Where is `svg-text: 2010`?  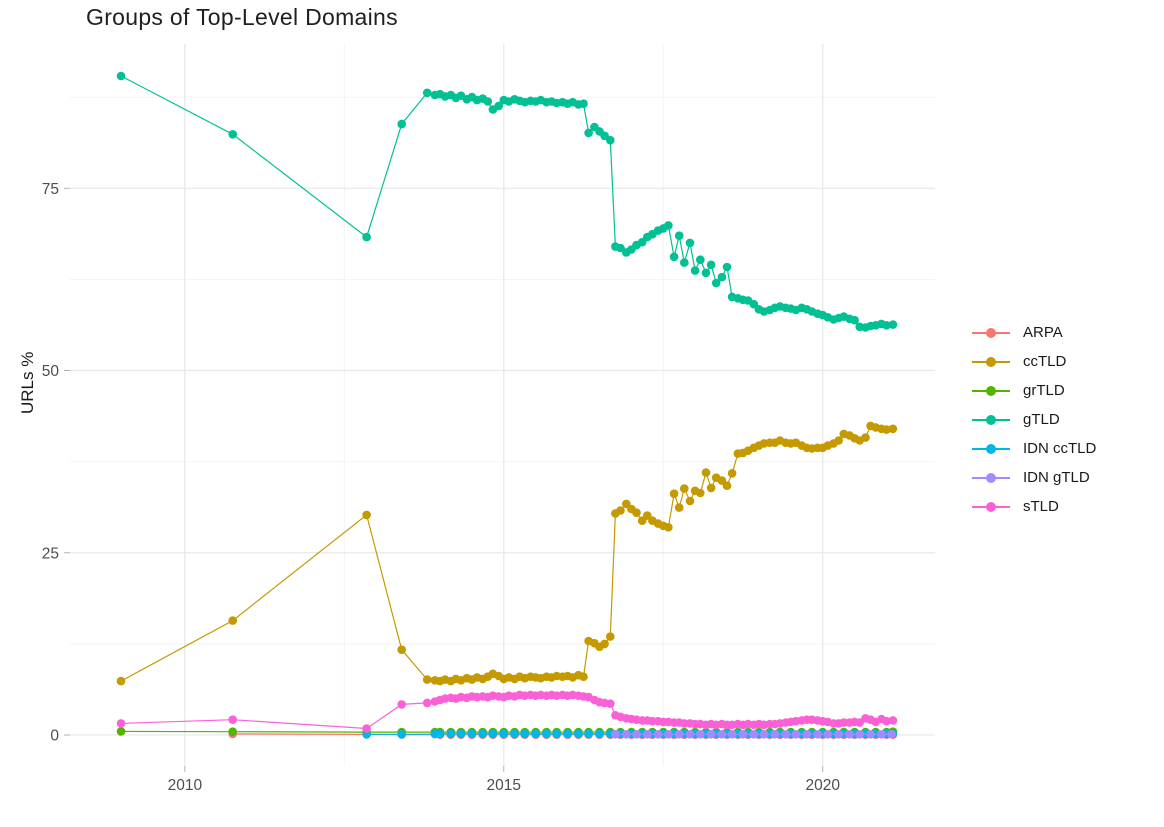 svg-text: 2010 is located at coordinates (185, 785).